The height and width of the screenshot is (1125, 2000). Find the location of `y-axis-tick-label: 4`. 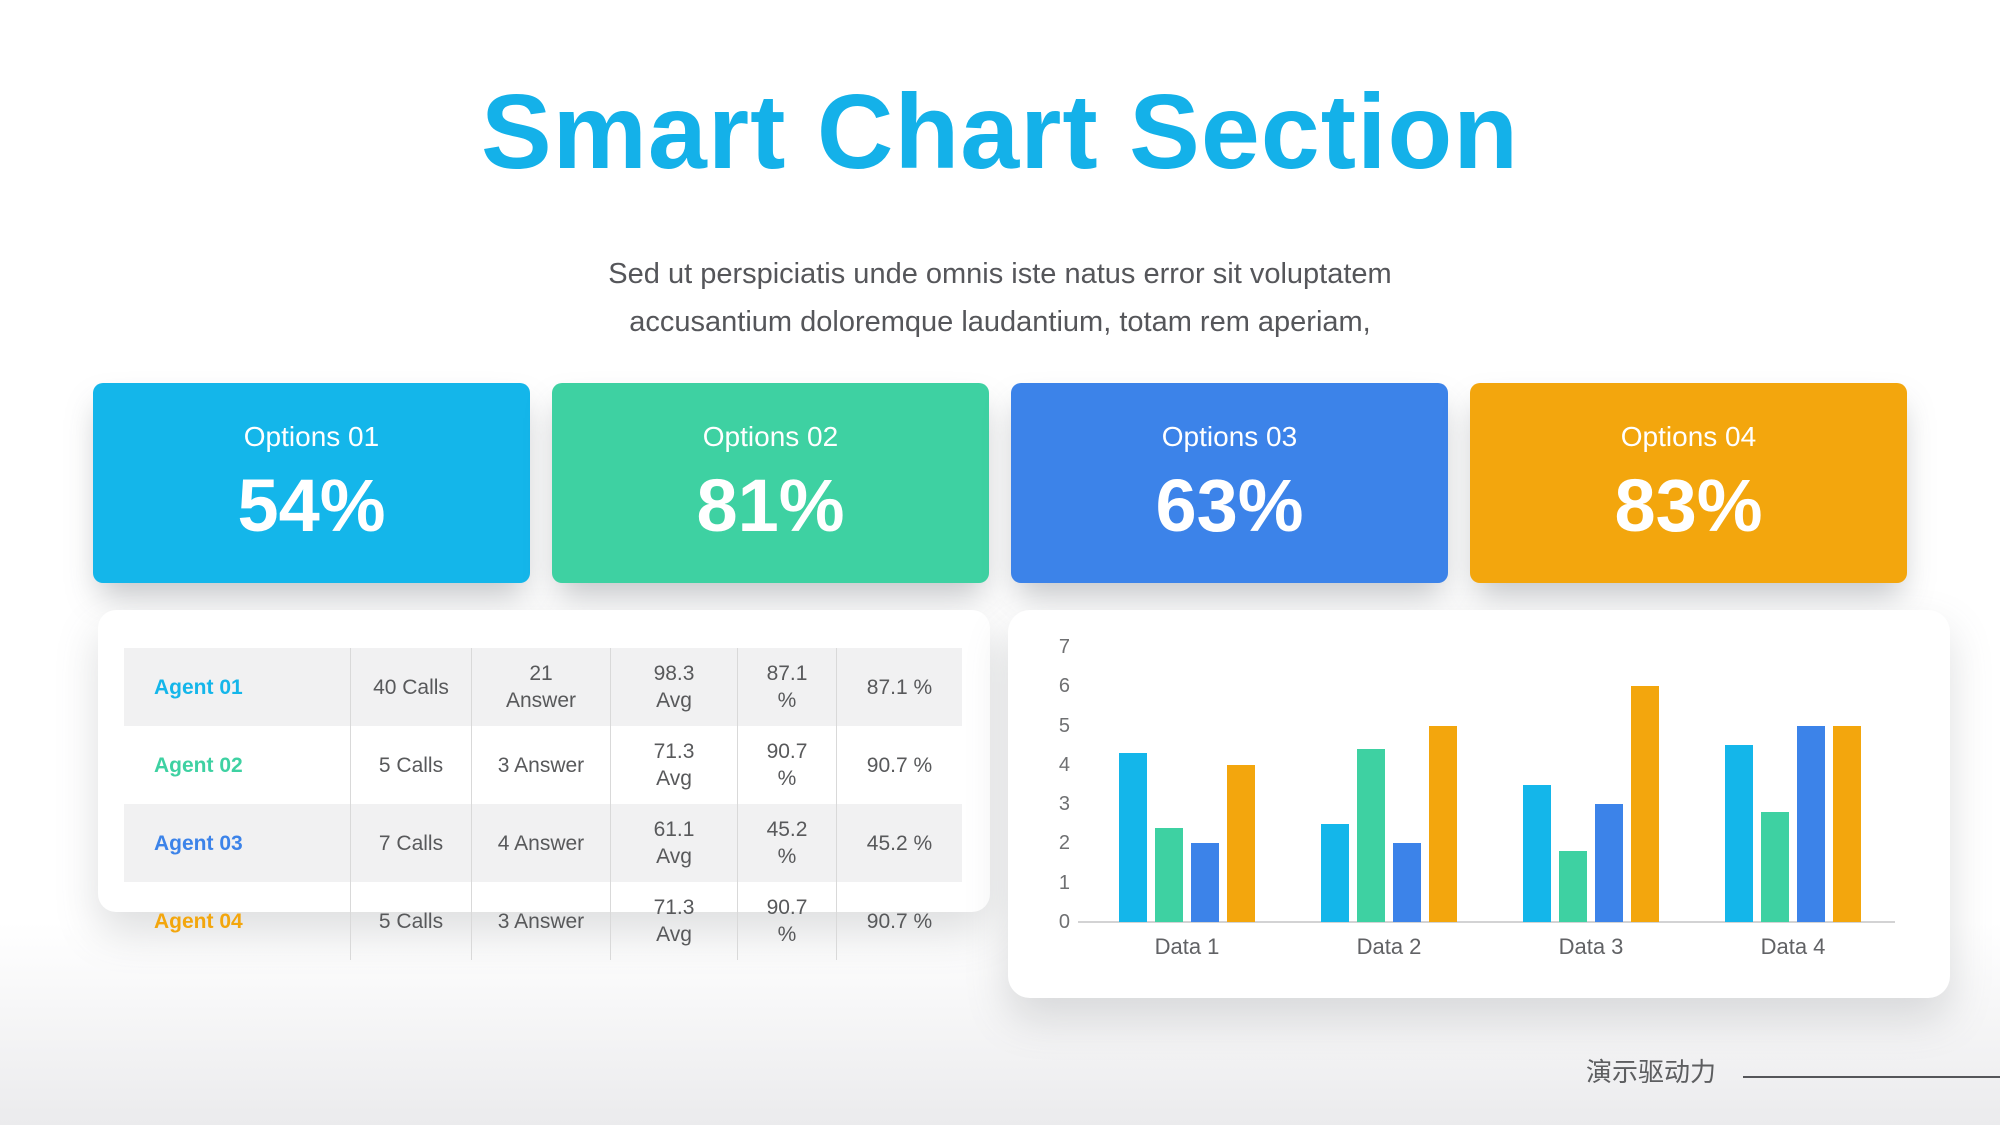

y-axis-tick-label: 4 is located at coordinates (1064, 764).